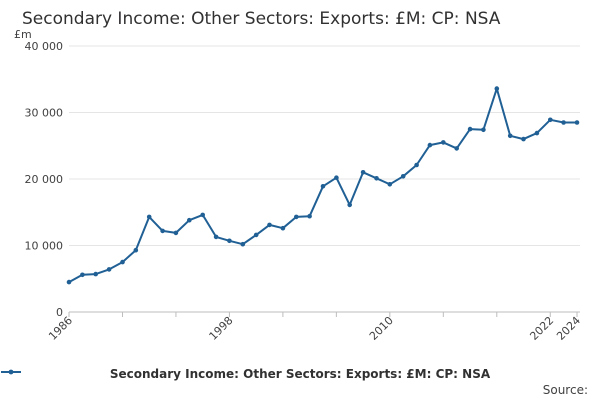  Describe the element at coordinates (44, 46) in the screenshot. I see `y-tick-label: 40 000` at that location.